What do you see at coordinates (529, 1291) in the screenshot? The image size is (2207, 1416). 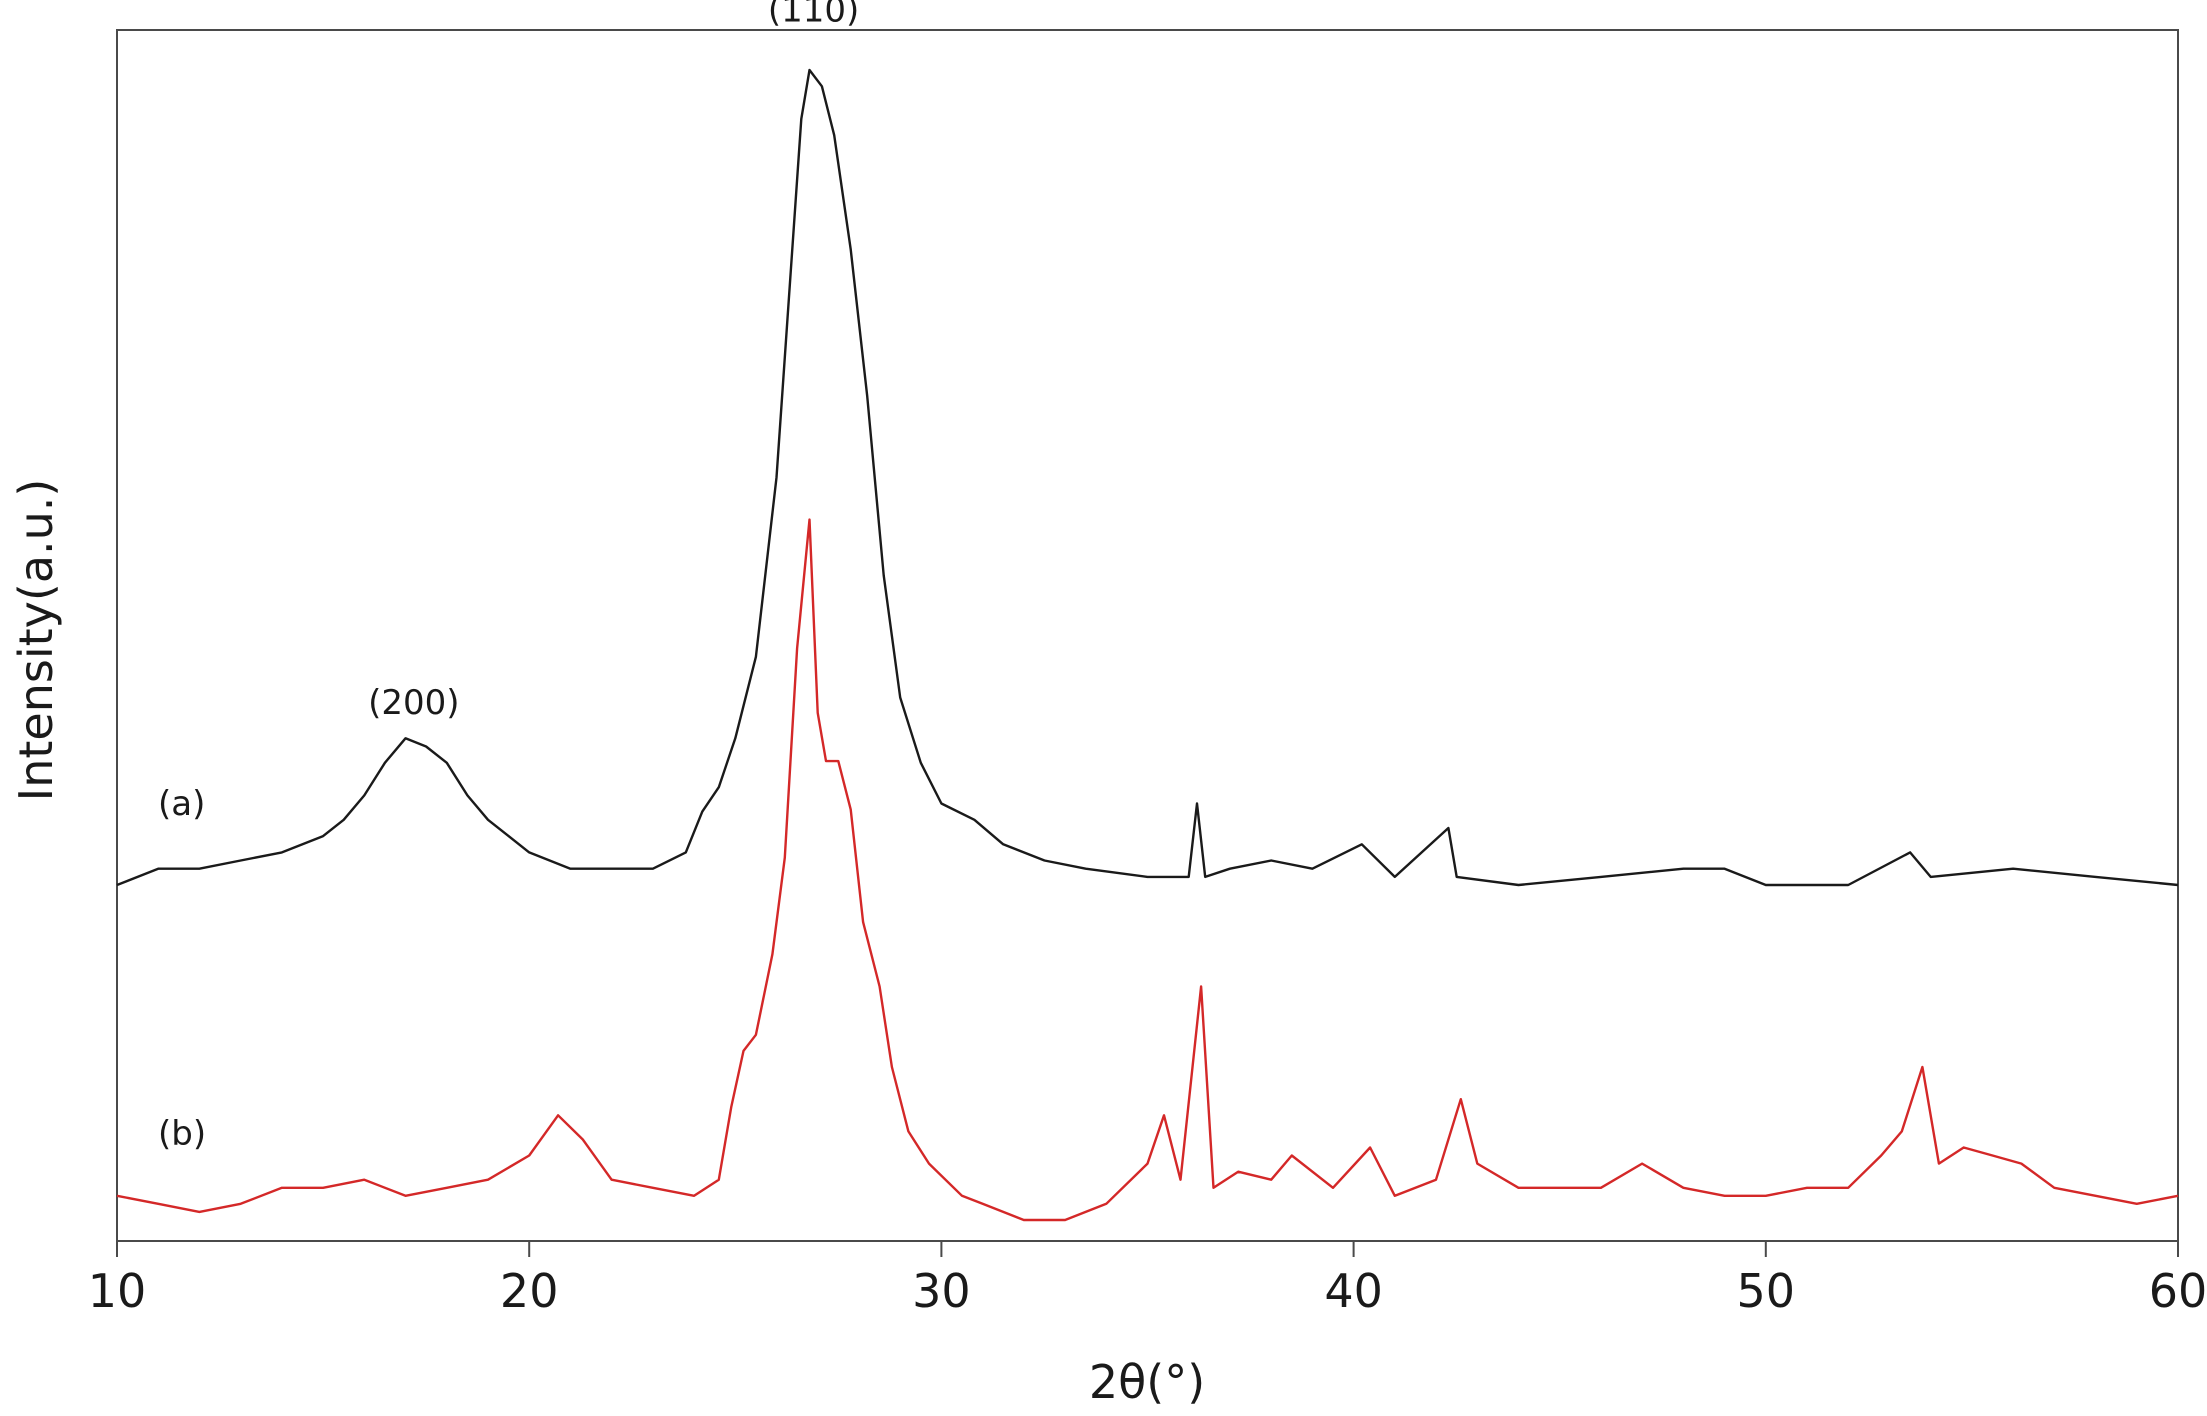 I see `x-tick-label: 20` at bounding box center [529, 1291].